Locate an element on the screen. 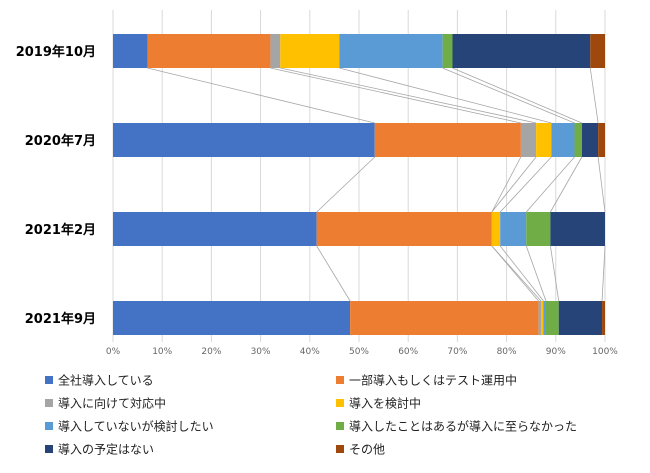 The image size is (650, 473). legend-label: 導入に向けて対応中 is located at coordinates (112, 403).